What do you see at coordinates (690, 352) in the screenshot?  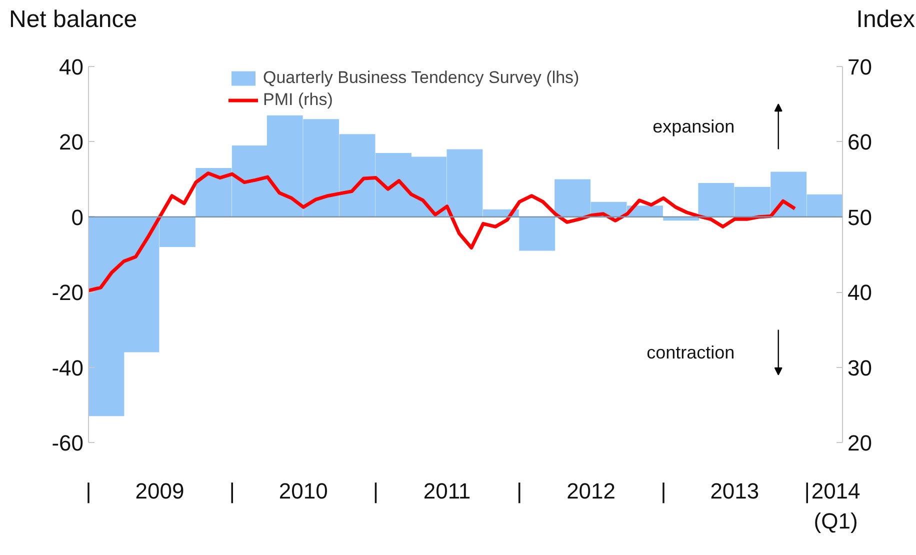 I see `annotation: contraction` at bounding box center [690, 352].